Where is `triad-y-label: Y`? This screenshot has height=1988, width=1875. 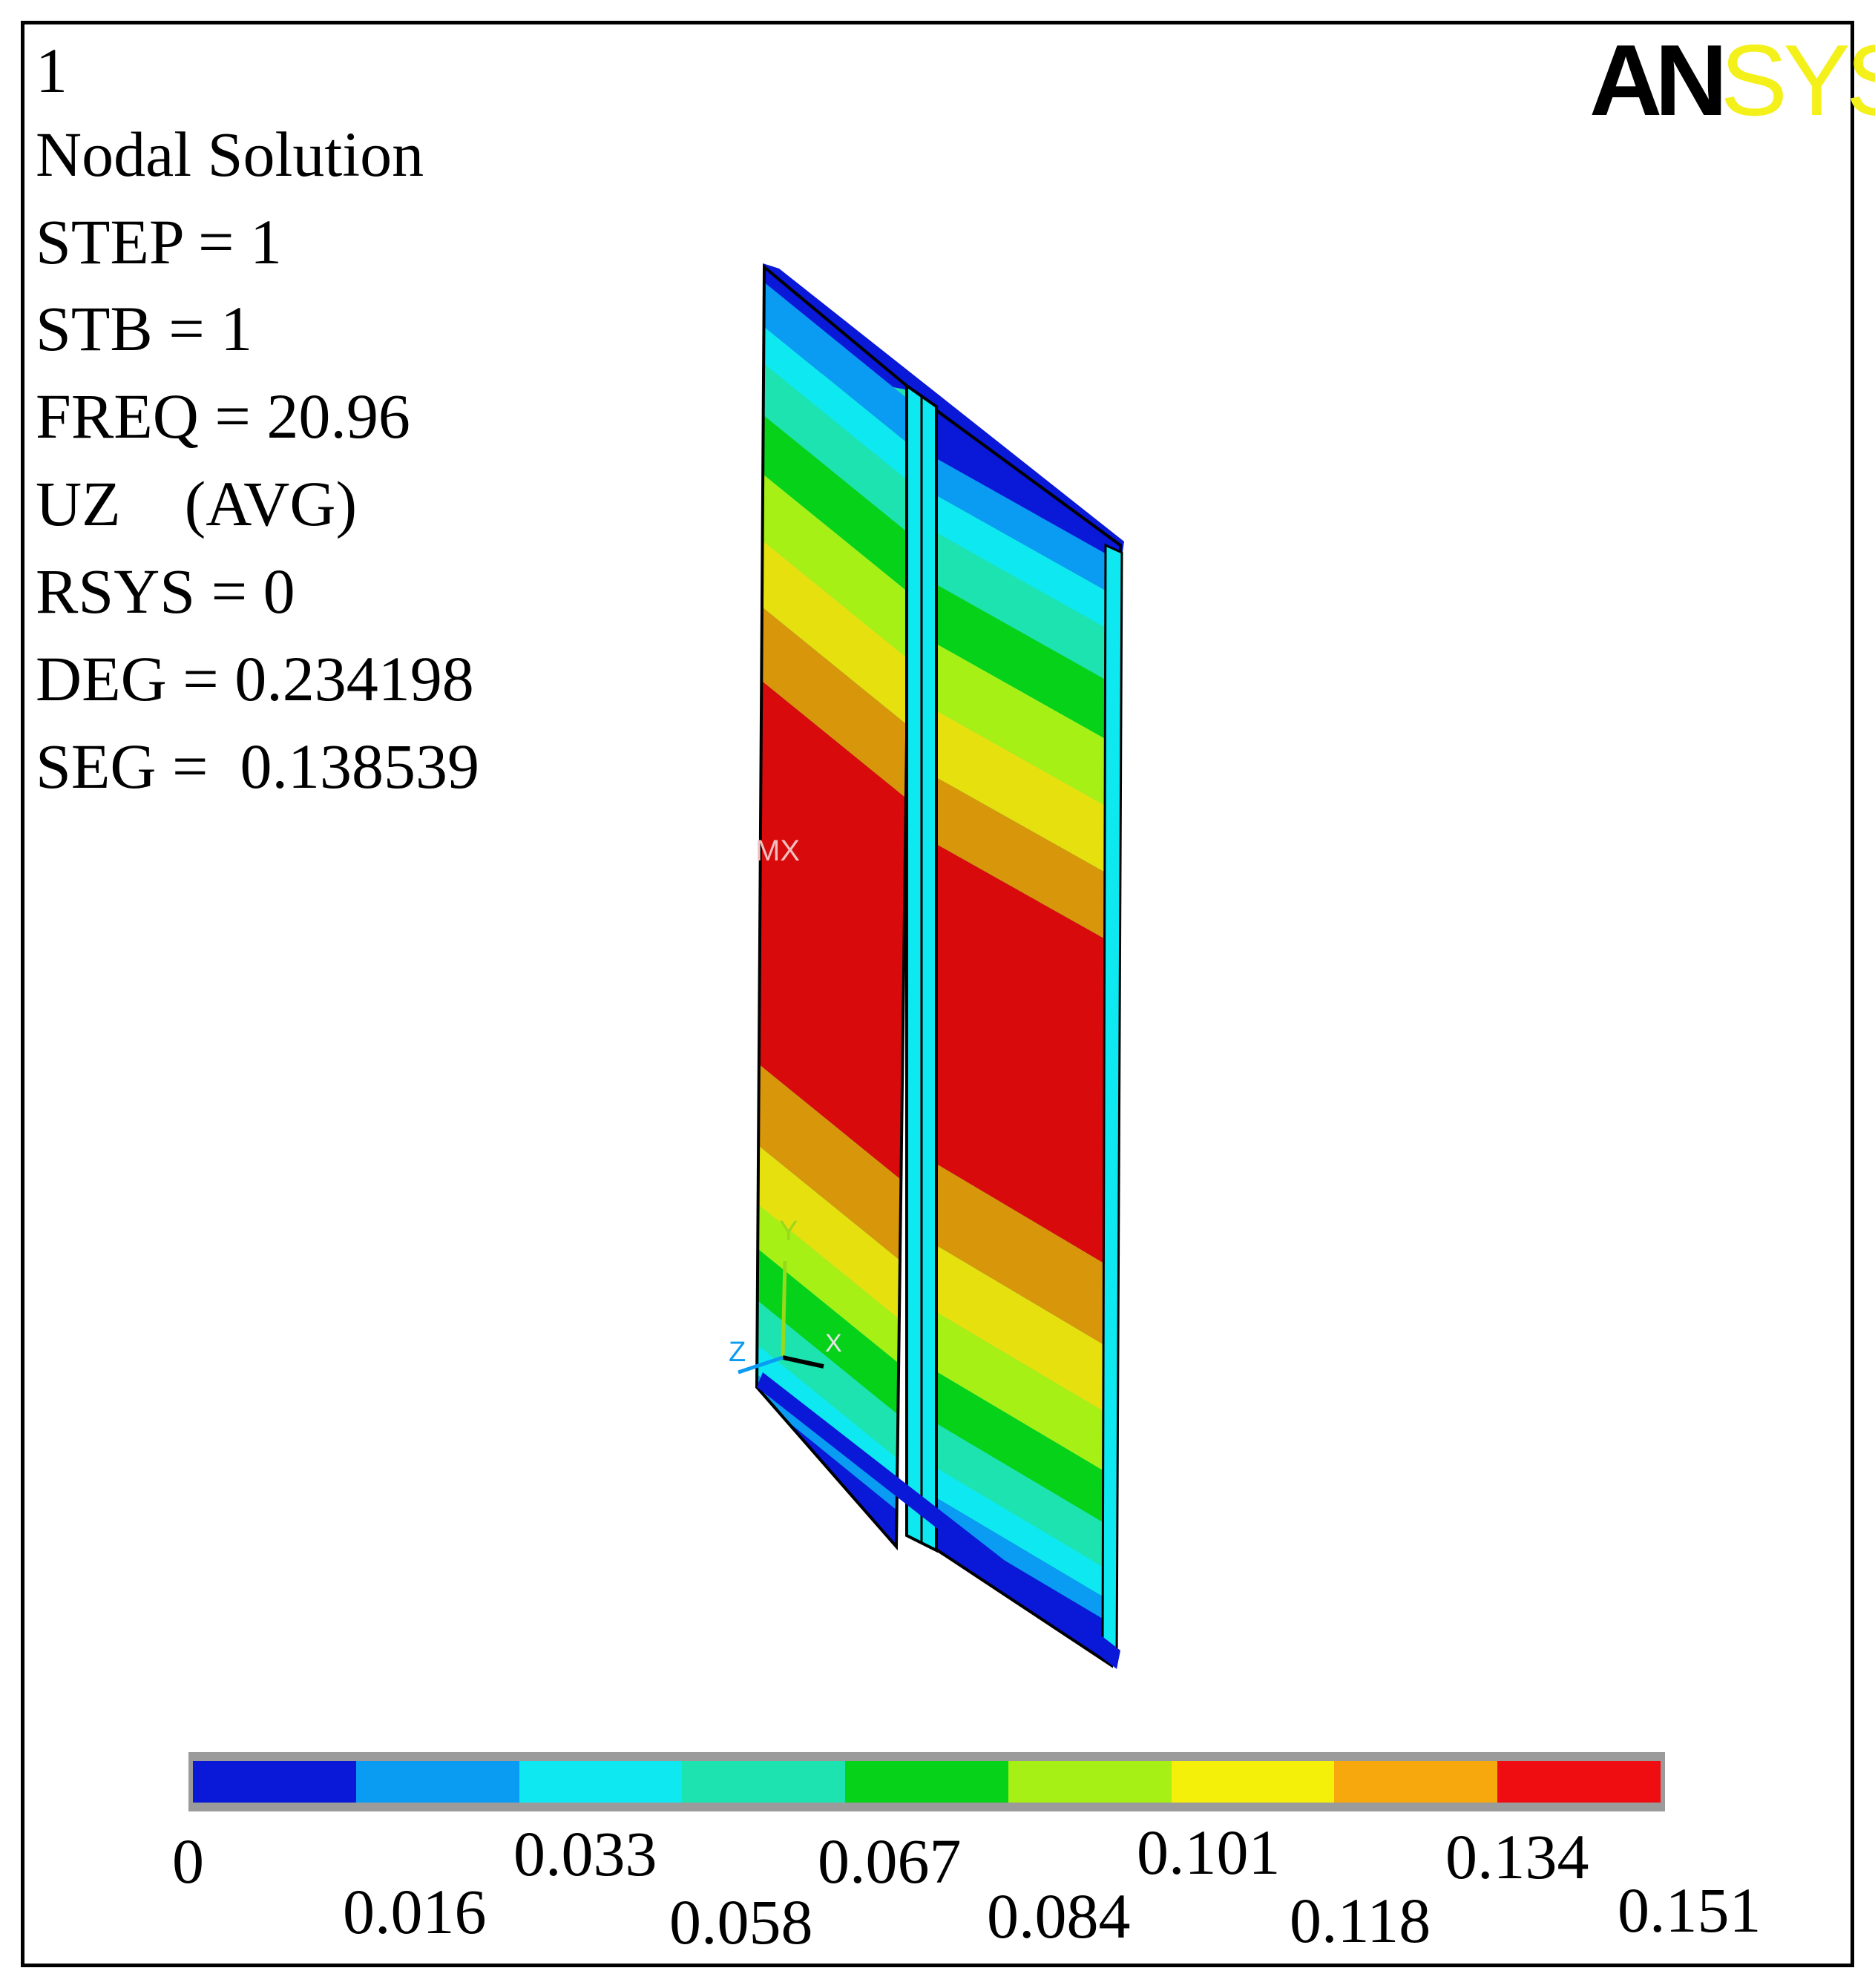 triad-y-label: Y is located at coordinates (788, 1231).